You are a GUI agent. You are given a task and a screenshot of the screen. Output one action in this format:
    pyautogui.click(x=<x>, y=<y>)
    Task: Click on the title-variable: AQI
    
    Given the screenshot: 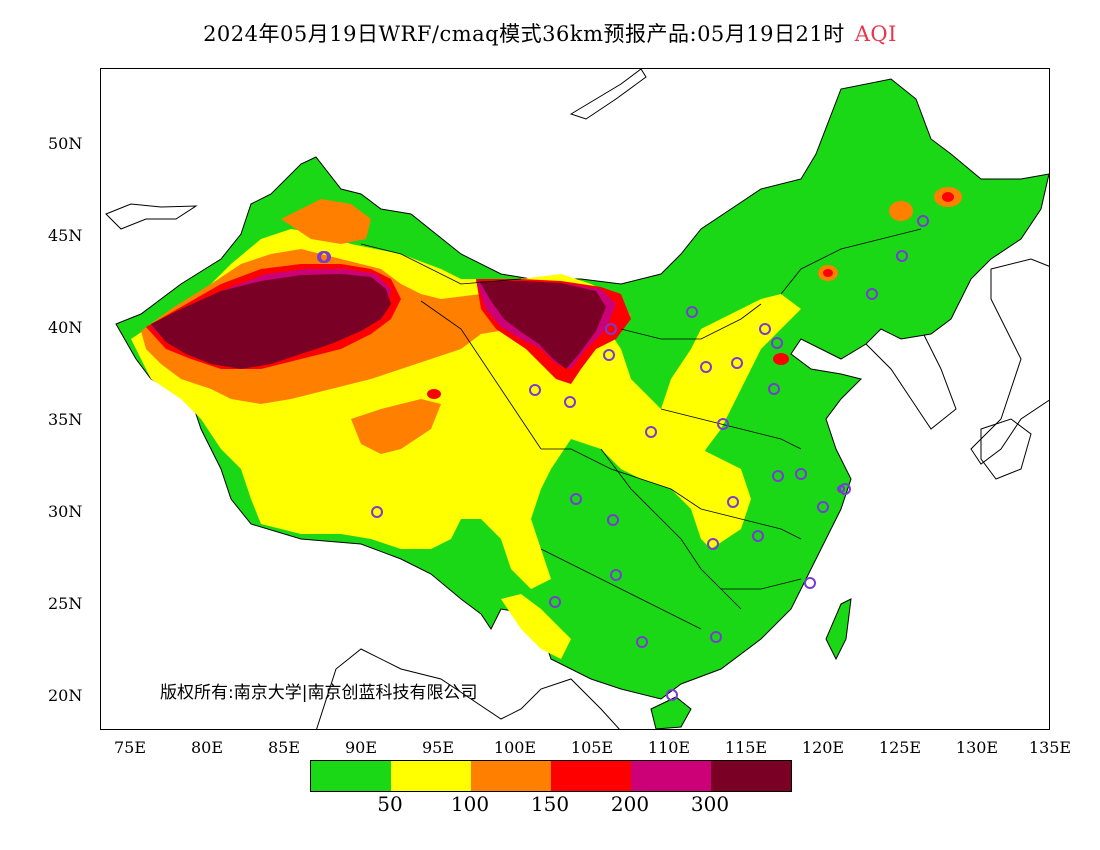 What is the action you would take?
    pyautogui.click(x=875, y=34)
    